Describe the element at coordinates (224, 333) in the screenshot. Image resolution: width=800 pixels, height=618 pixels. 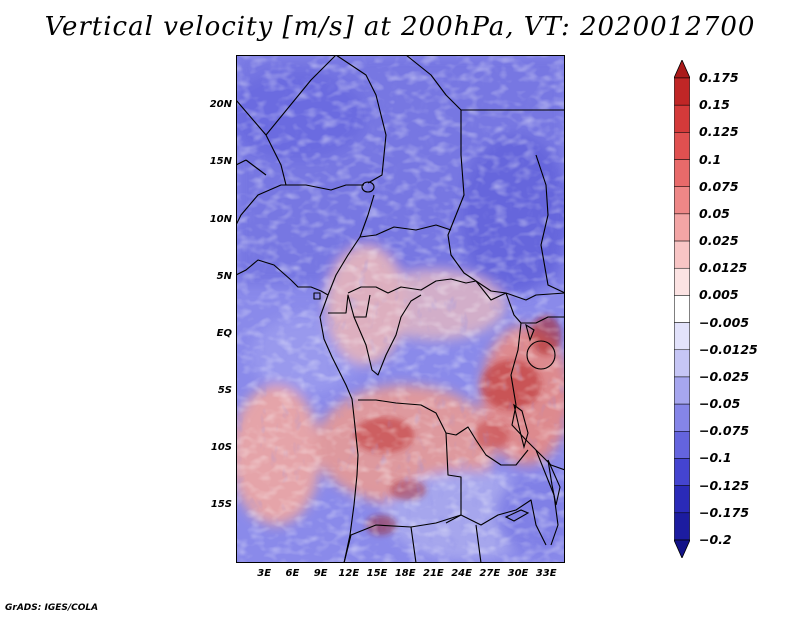
I see `lat-label: EQ` at that location.